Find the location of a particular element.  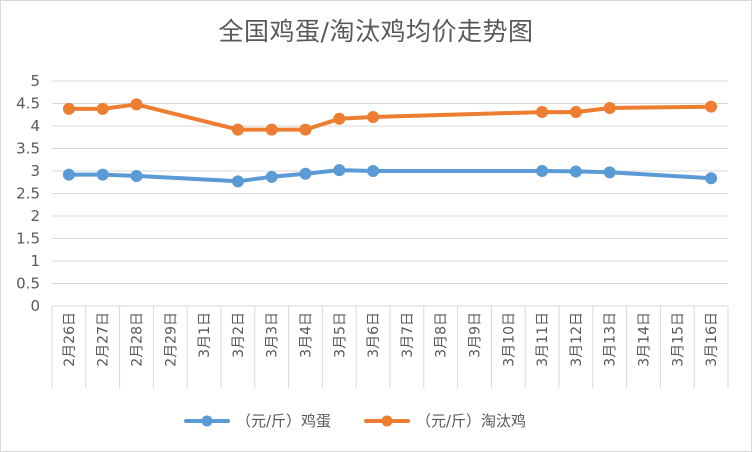

x-tick-label: 3月16日 is located at coordinates (712, 339).